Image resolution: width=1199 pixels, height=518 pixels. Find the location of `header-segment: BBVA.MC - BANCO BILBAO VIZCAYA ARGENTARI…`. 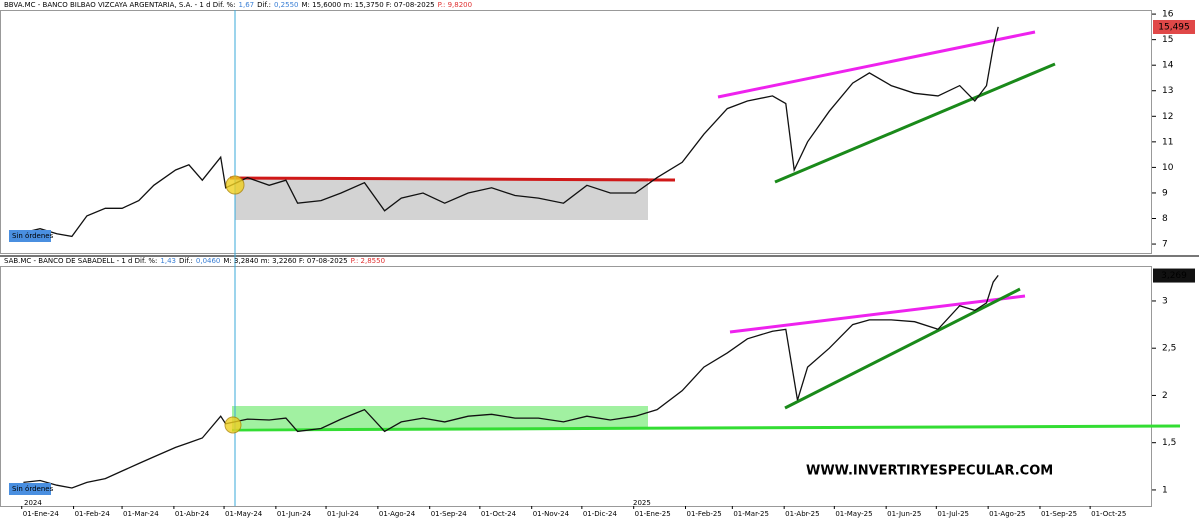

header-segment: BBVA.MC - BANCO BILBAO VIZCAYA ARGENTARI… is located at coordinates (120, 5).